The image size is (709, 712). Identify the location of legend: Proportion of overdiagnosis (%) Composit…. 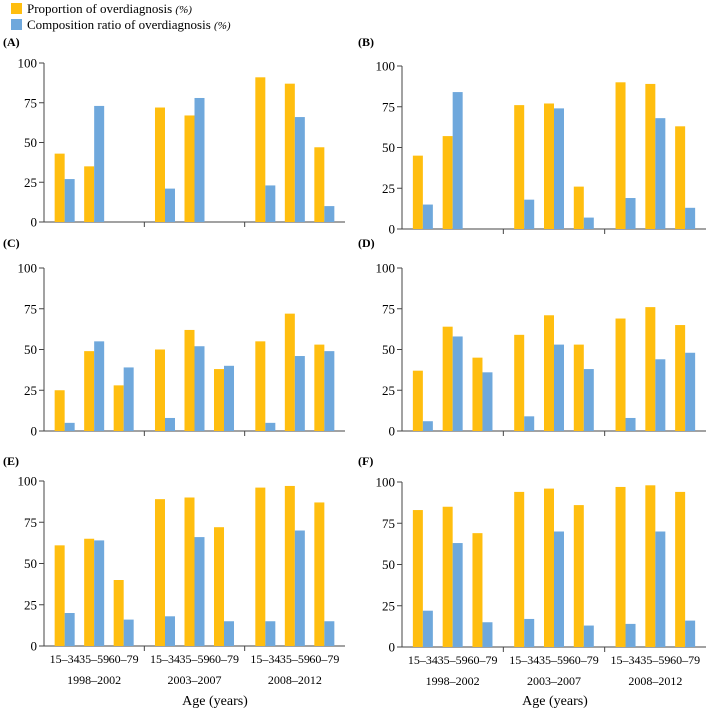
(121, 16).